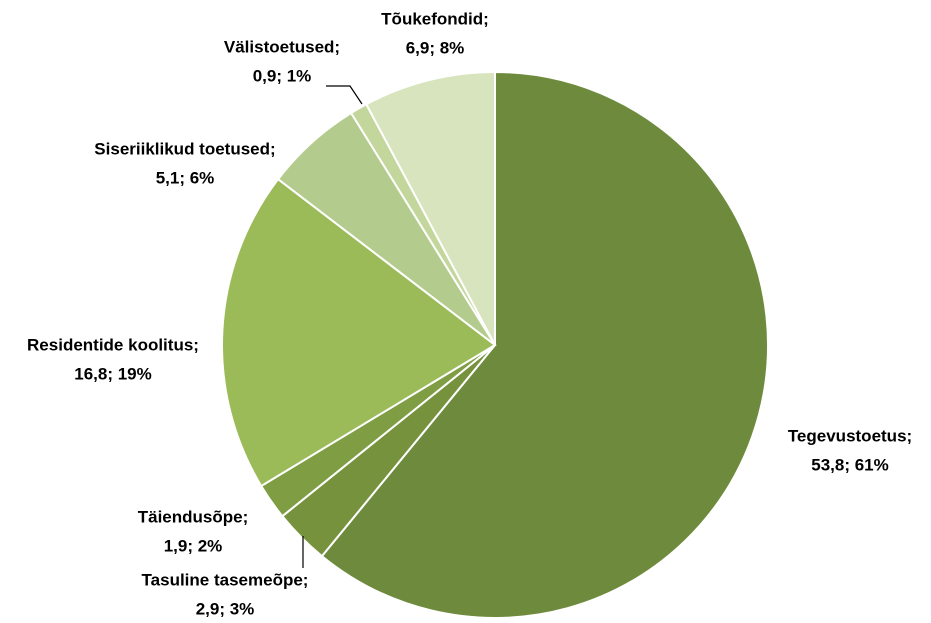 The width and height of the screenshot is (931, 623). Describe the element at coordinates (113, 373) in the screenshot. I see `slice-value-label: 16,8; 19%` at that location.